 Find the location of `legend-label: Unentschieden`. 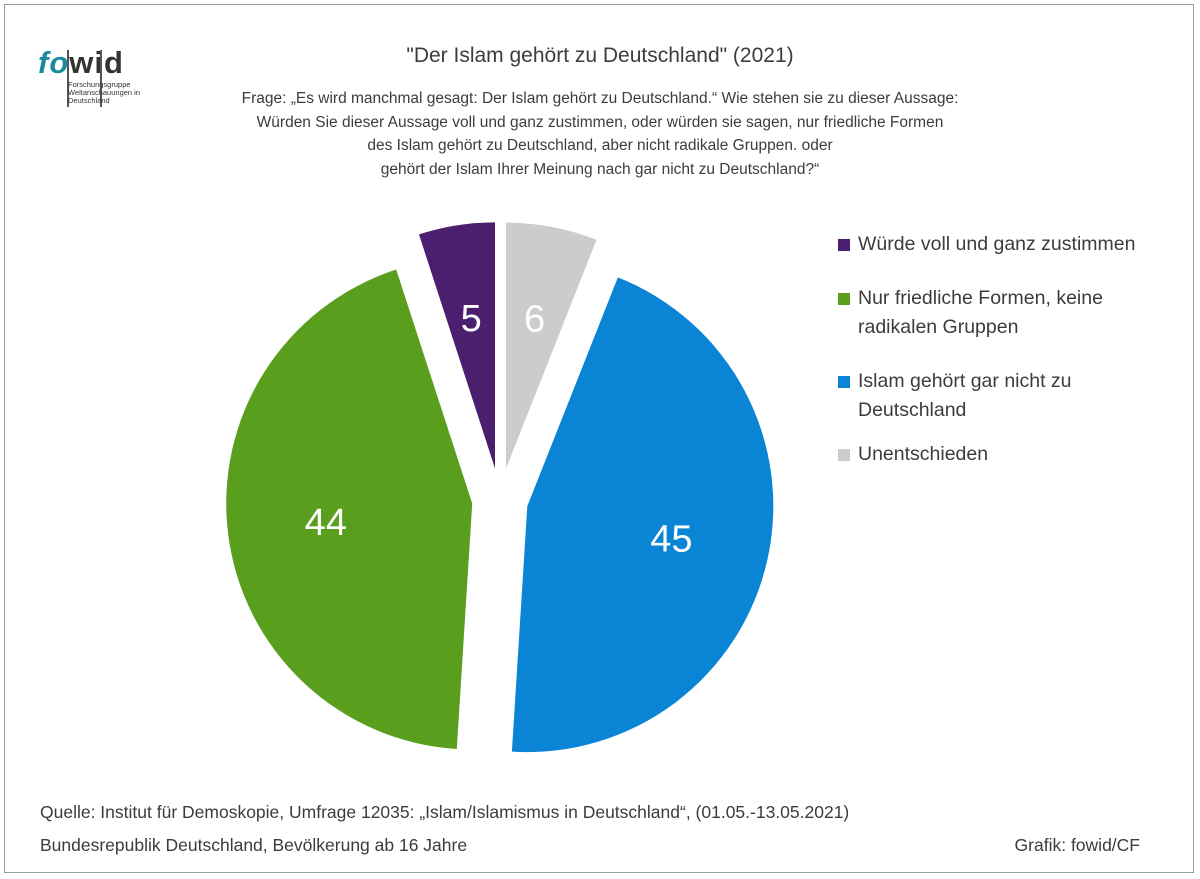

legend-label: Unentschieden is located at coordinates (923, 454).